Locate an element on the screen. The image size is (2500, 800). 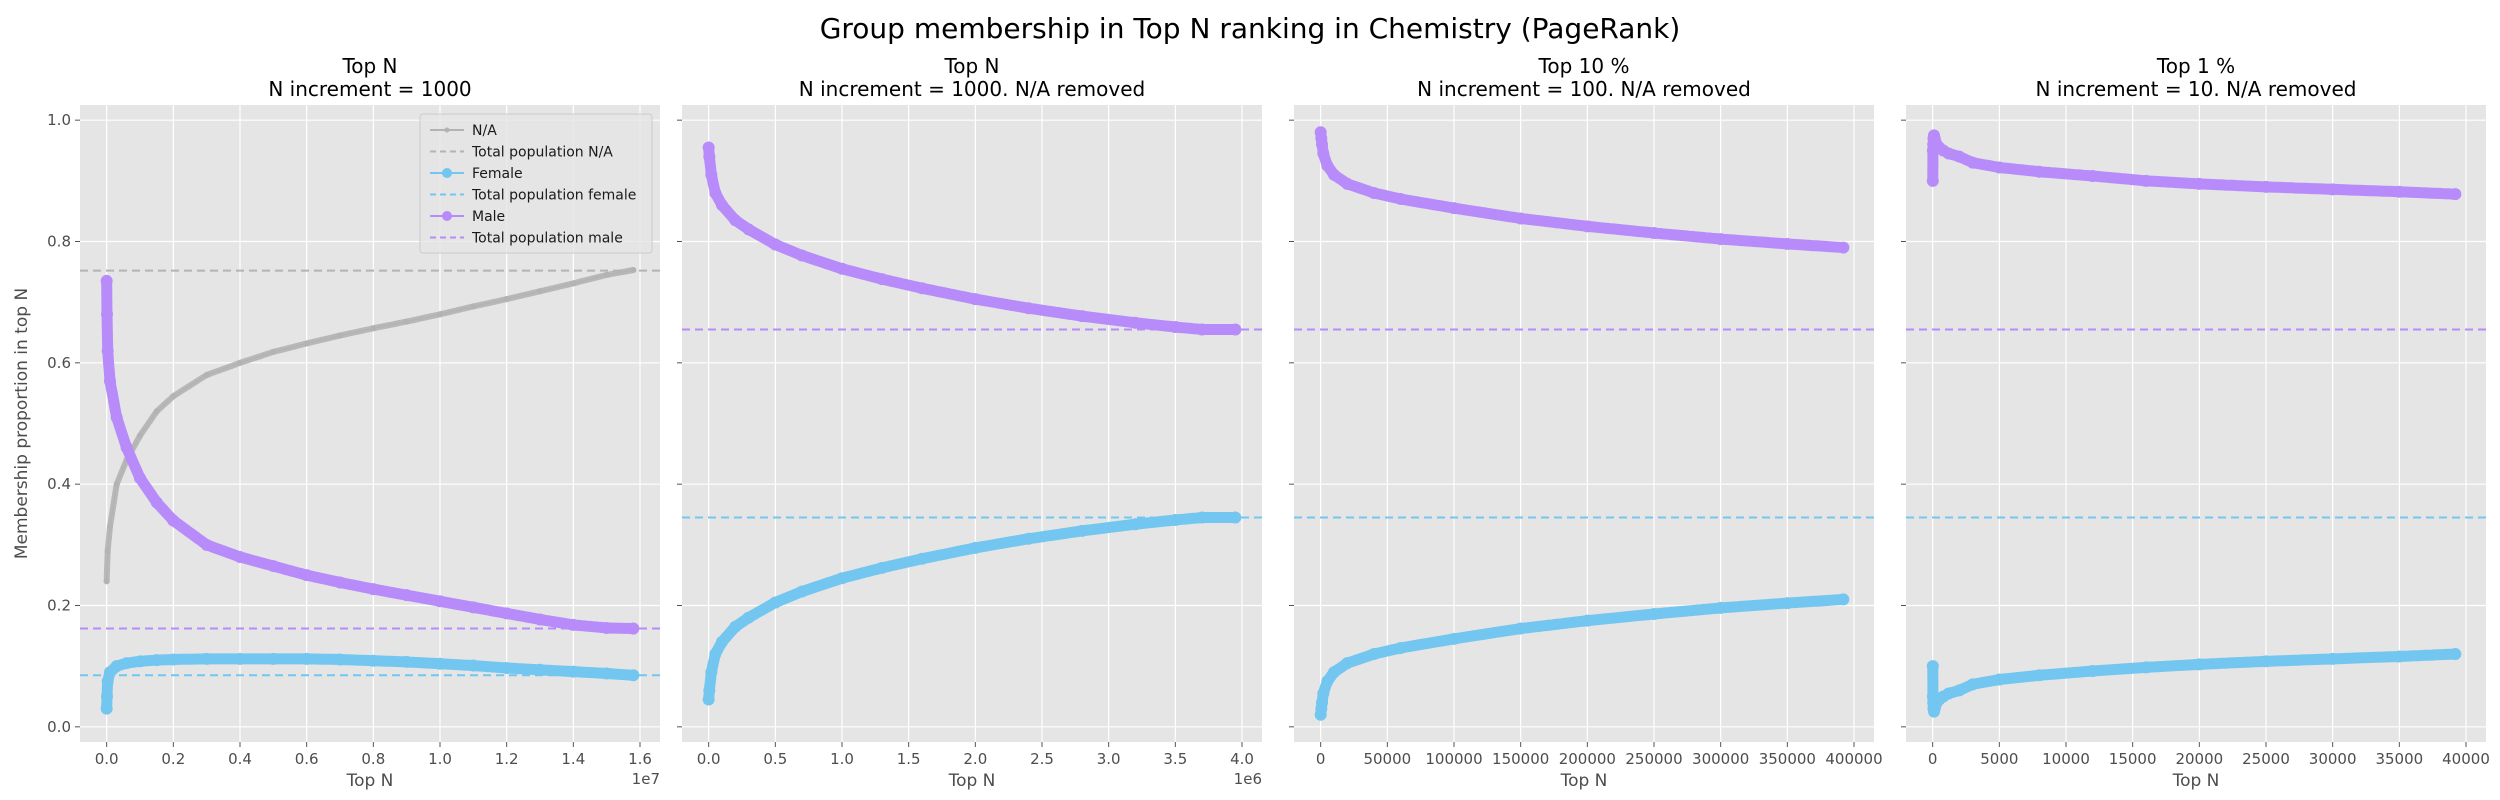
panel-title-line: N increment = 1000 is located at coordinates (369, 89).